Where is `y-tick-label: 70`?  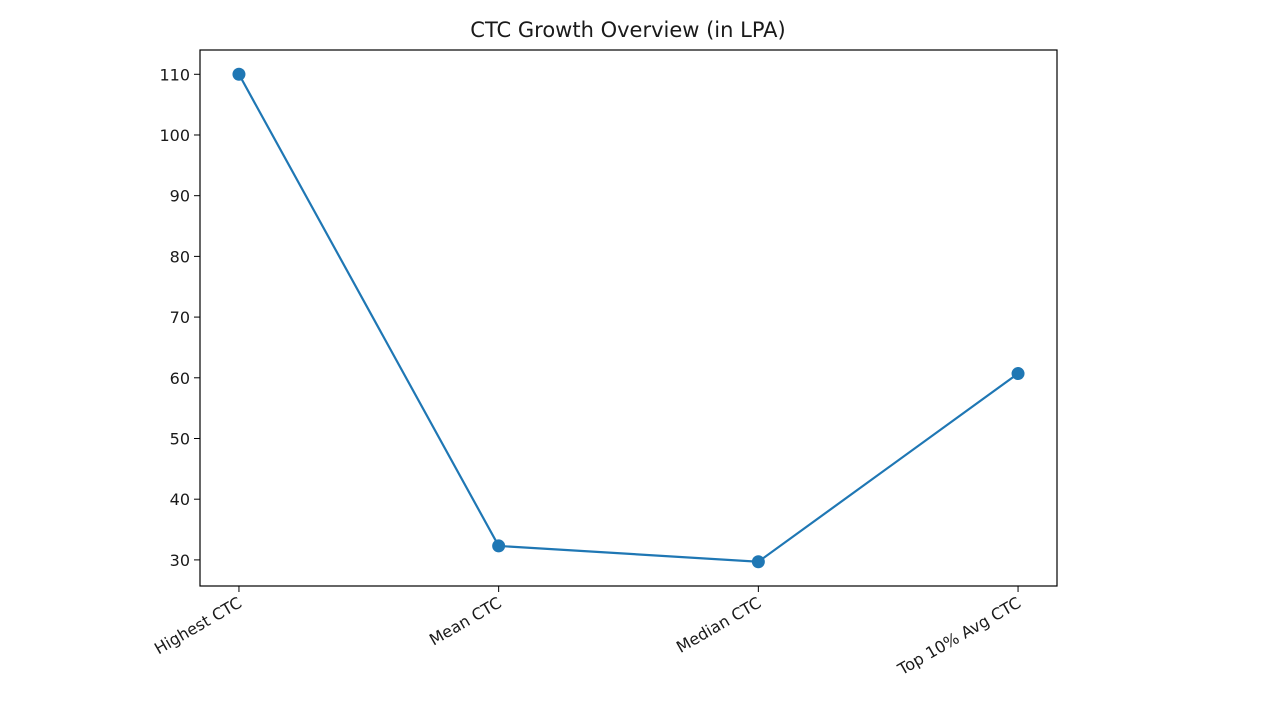
y-tick-label: 70 is located at coordinates (180, 317).